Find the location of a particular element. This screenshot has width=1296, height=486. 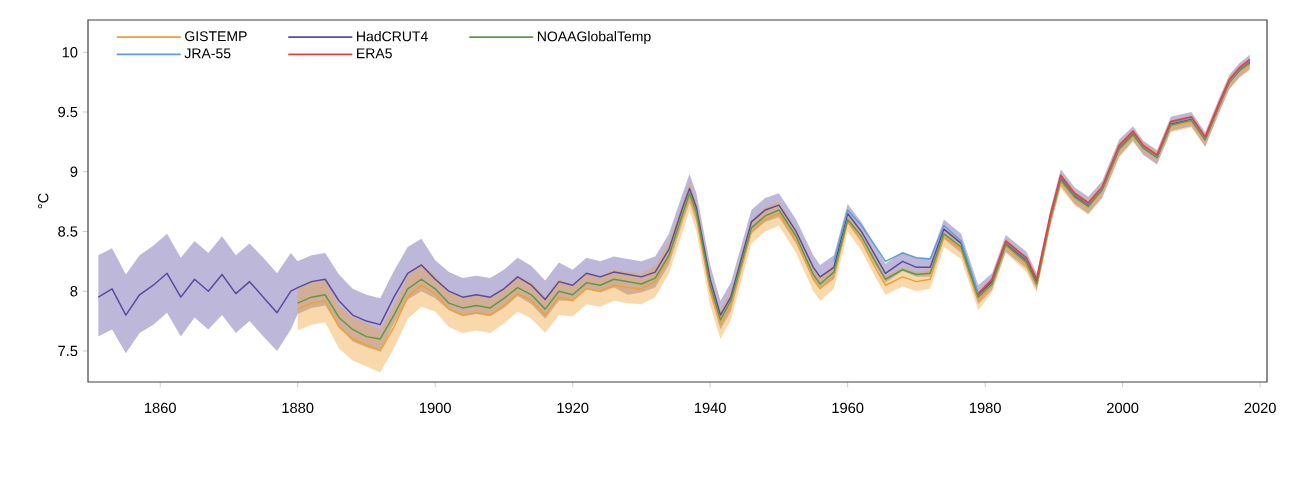

x-tick-label: 2020 is located at coordinates (1260, 408).